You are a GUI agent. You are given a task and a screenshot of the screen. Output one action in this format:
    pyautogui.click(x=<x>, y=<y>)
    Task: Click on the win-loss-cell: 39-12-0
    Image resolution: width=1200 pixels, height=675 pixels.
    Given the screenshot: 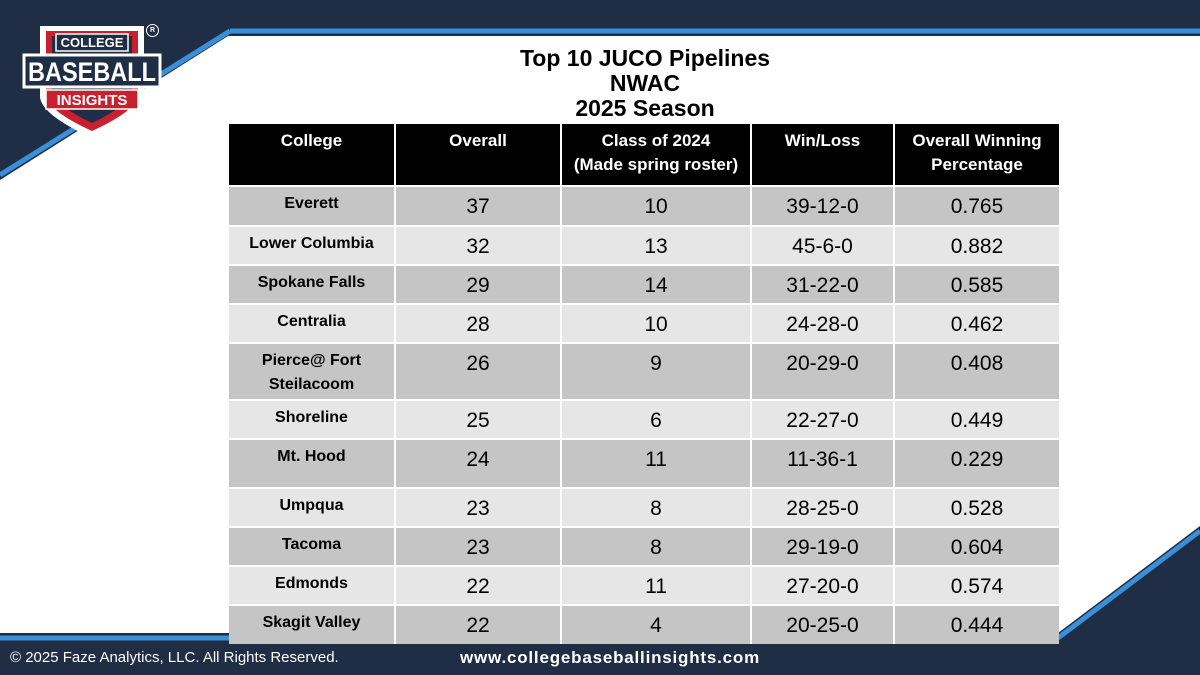 What is the action you would take?
    pyautogui.click(x=822, y=205)
    